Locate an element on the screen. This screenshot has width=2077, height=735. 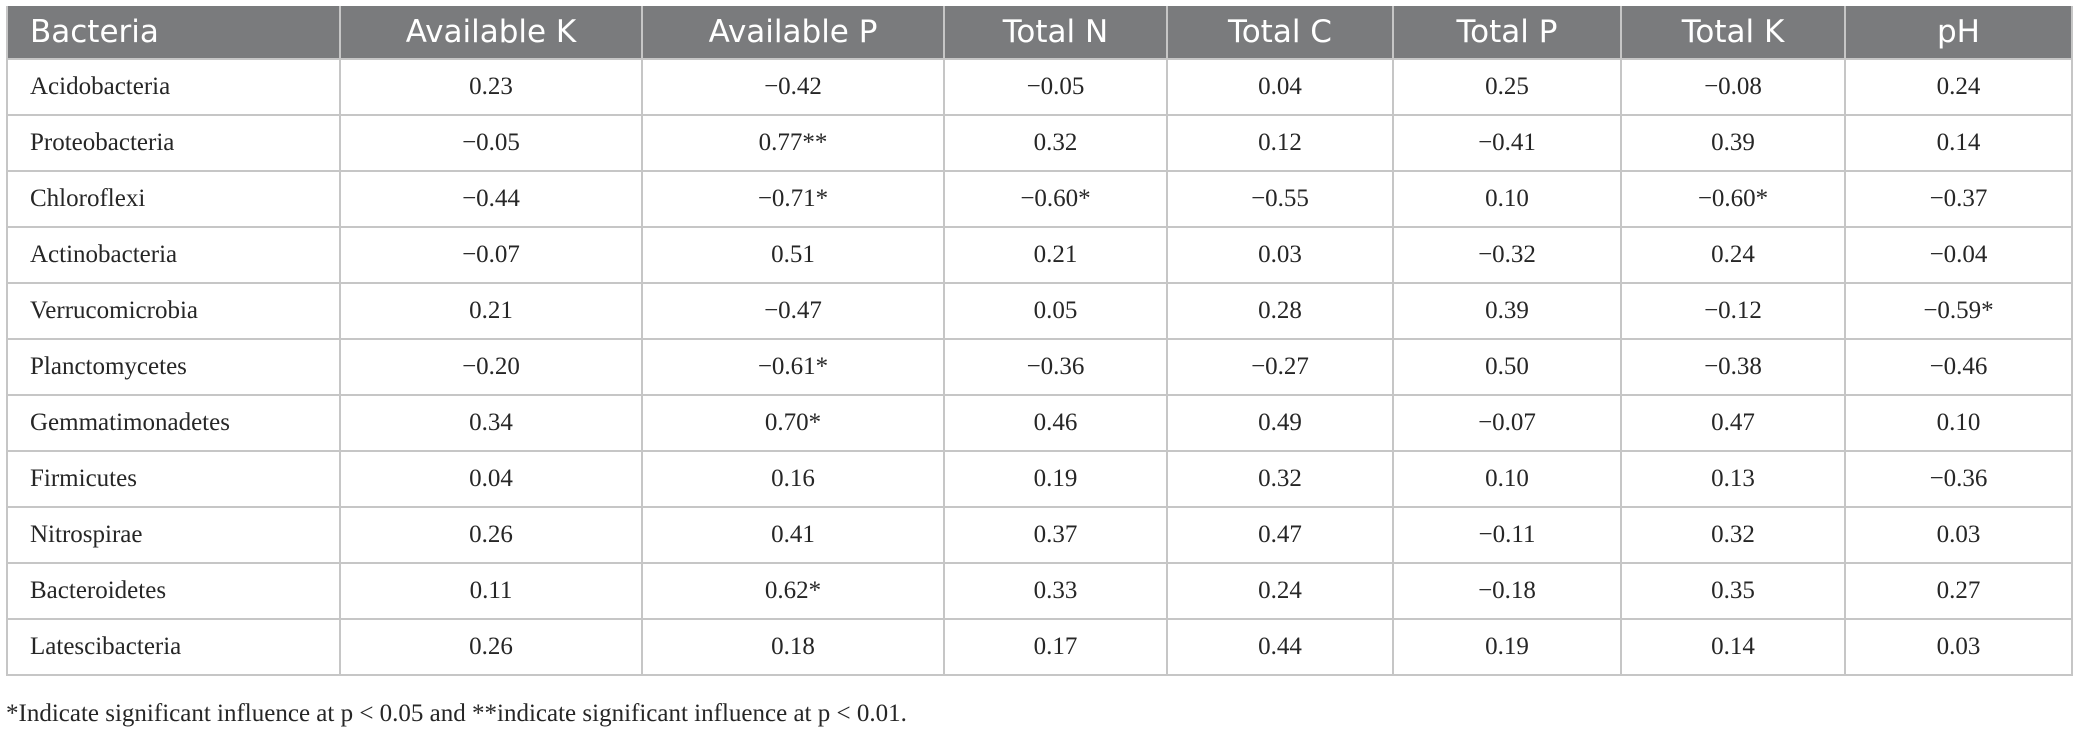
correlation-value-cell: −0.38 is located at coordinates (1733, 367).